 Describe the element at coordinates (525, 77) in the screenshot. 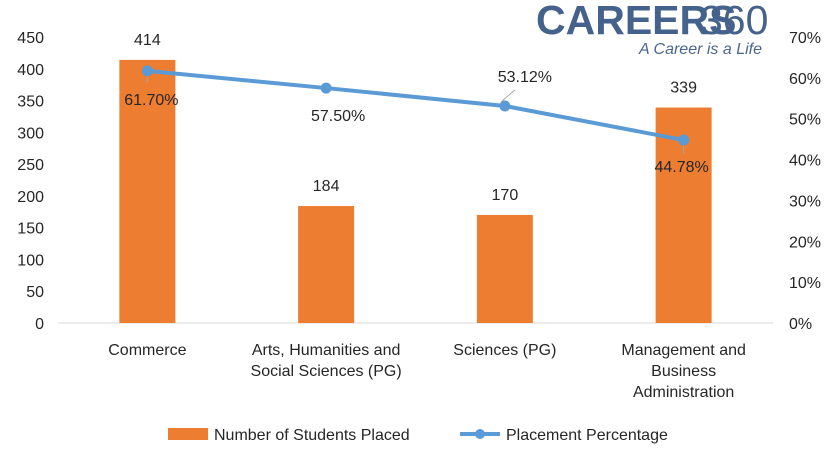

I see `line-data-label: 53.12%` at that location.